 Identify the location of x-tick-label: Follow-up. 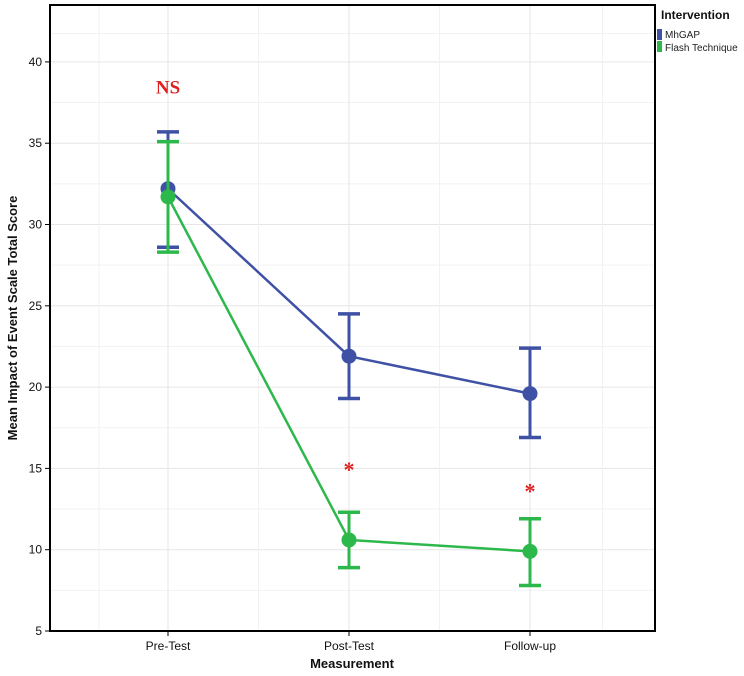
(530, 646).